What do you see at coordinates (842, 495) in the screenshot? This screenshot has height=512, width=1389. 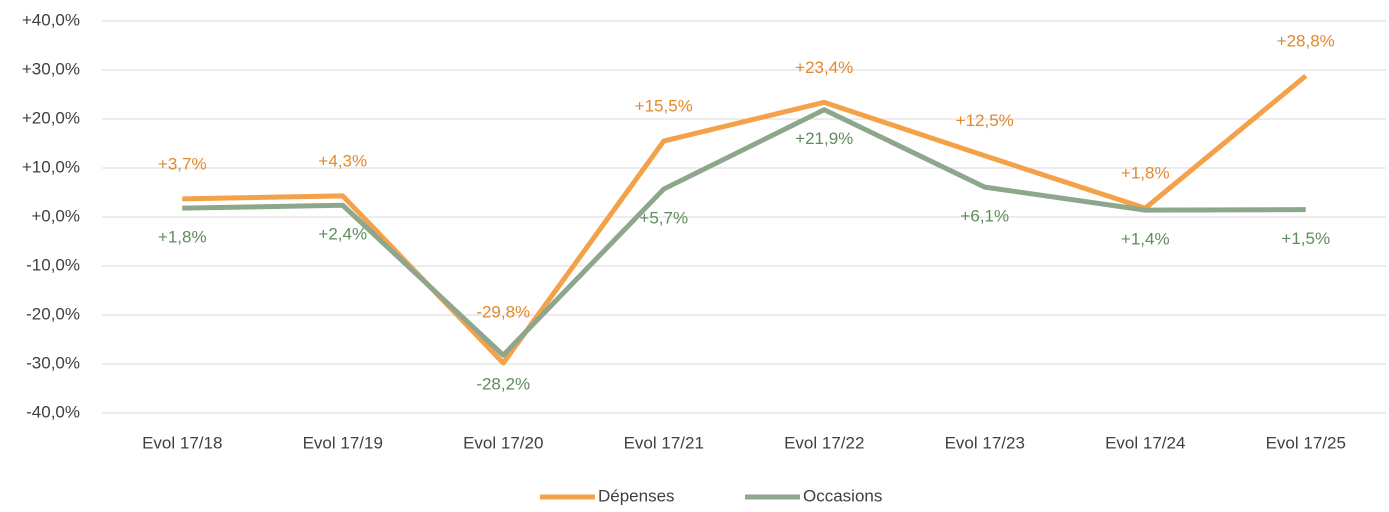 I see `legend-label: Occasions` at bounding box center [842, 495].